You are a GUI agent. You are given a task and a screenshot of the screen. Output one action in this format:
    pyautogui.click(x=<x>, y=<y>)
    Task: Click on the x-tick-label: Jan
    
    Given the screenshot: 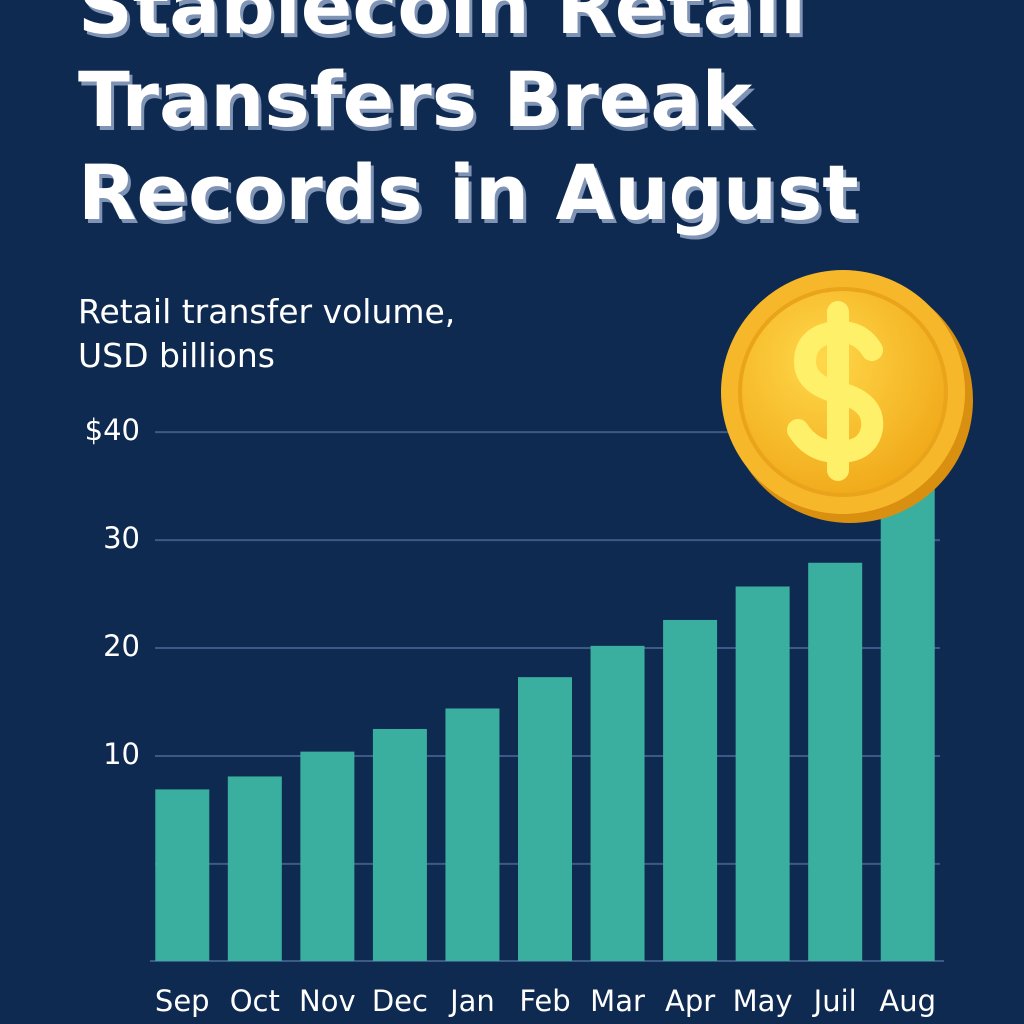 What is the action you would take?
    pyautogui.click(x=471, y=1001)
    